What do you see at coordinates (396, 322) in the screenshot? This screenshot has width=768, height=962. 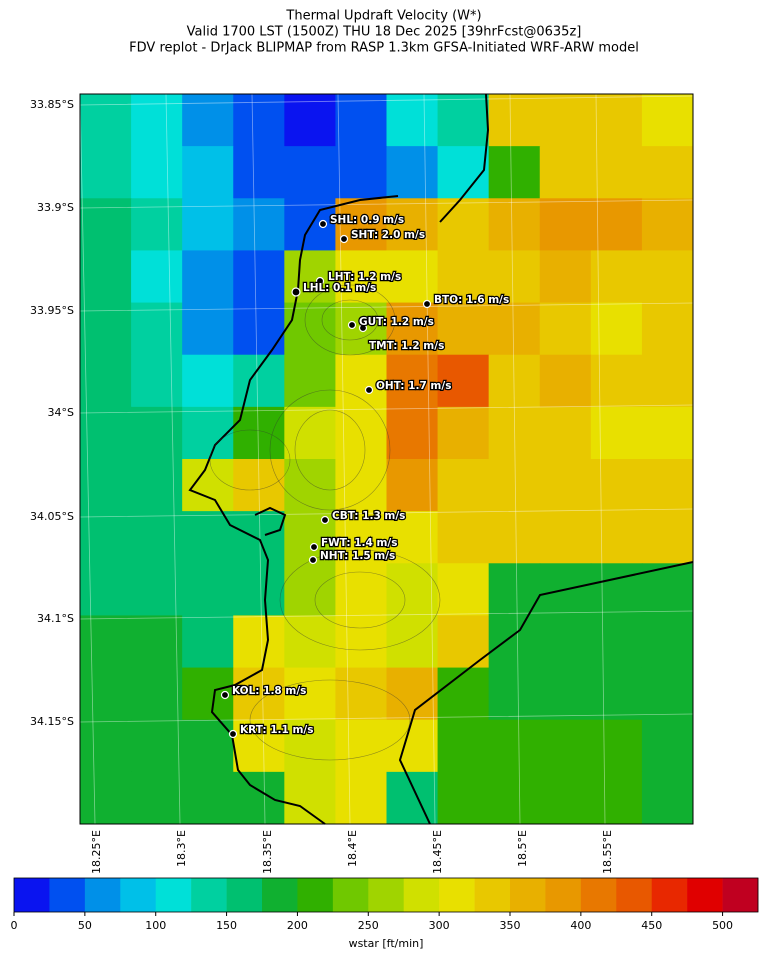 I see `station-label: GUT: 1.2 m/s` at bounding box center [396, 322].